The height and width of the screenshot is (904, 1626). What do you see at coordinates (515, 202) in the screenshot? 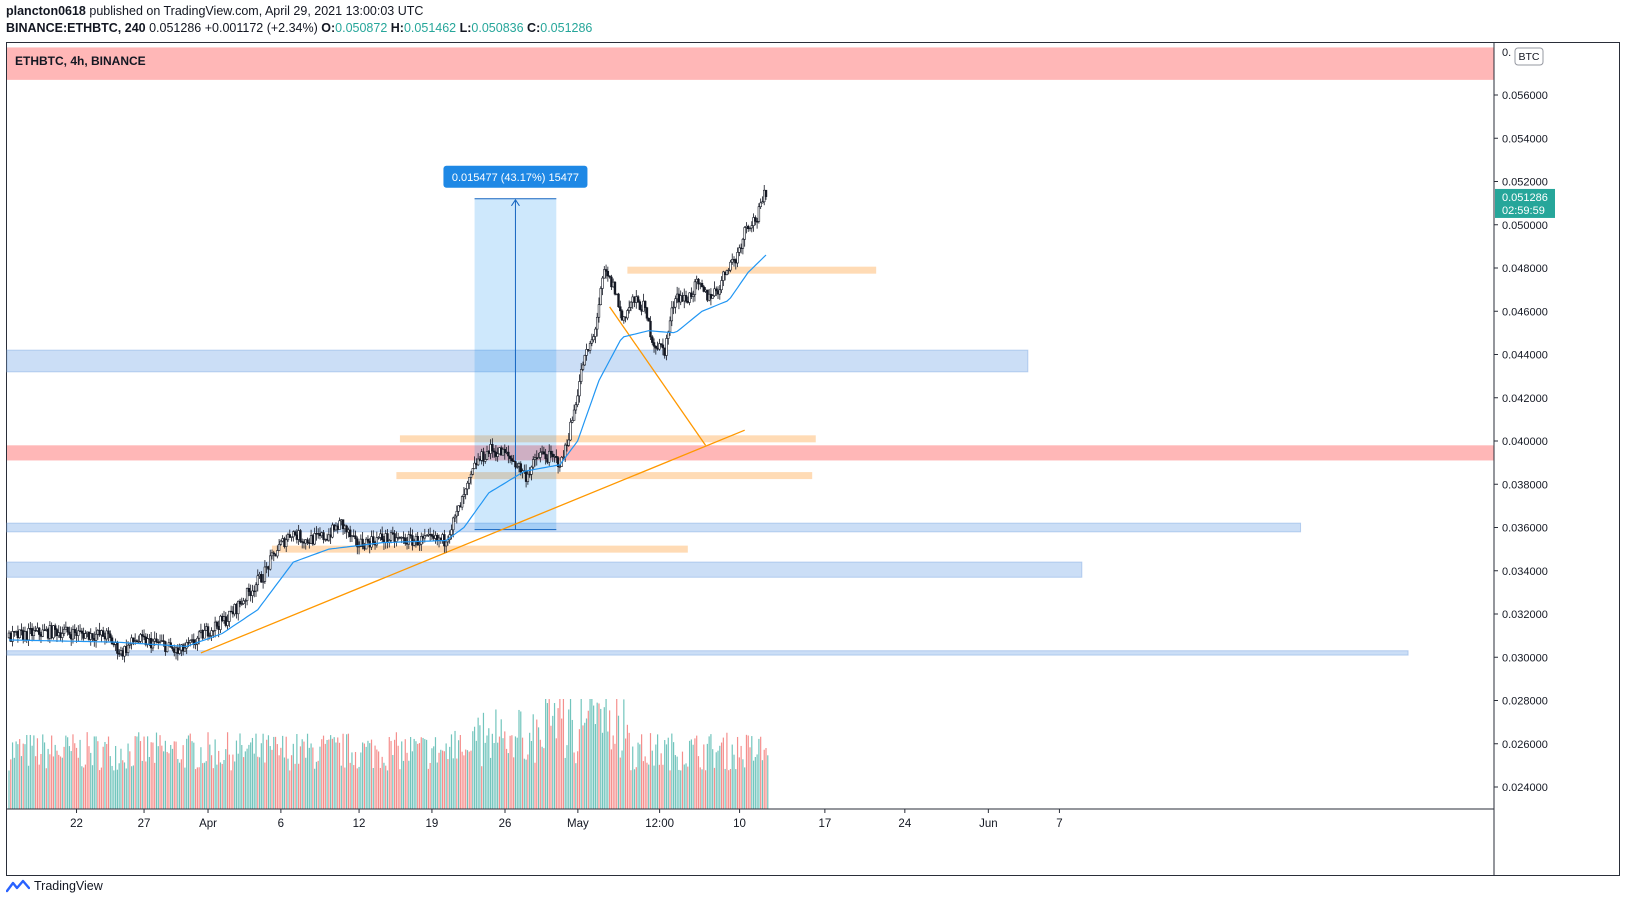
I see `measure-arrow-head` at bounding box center [515, 202].